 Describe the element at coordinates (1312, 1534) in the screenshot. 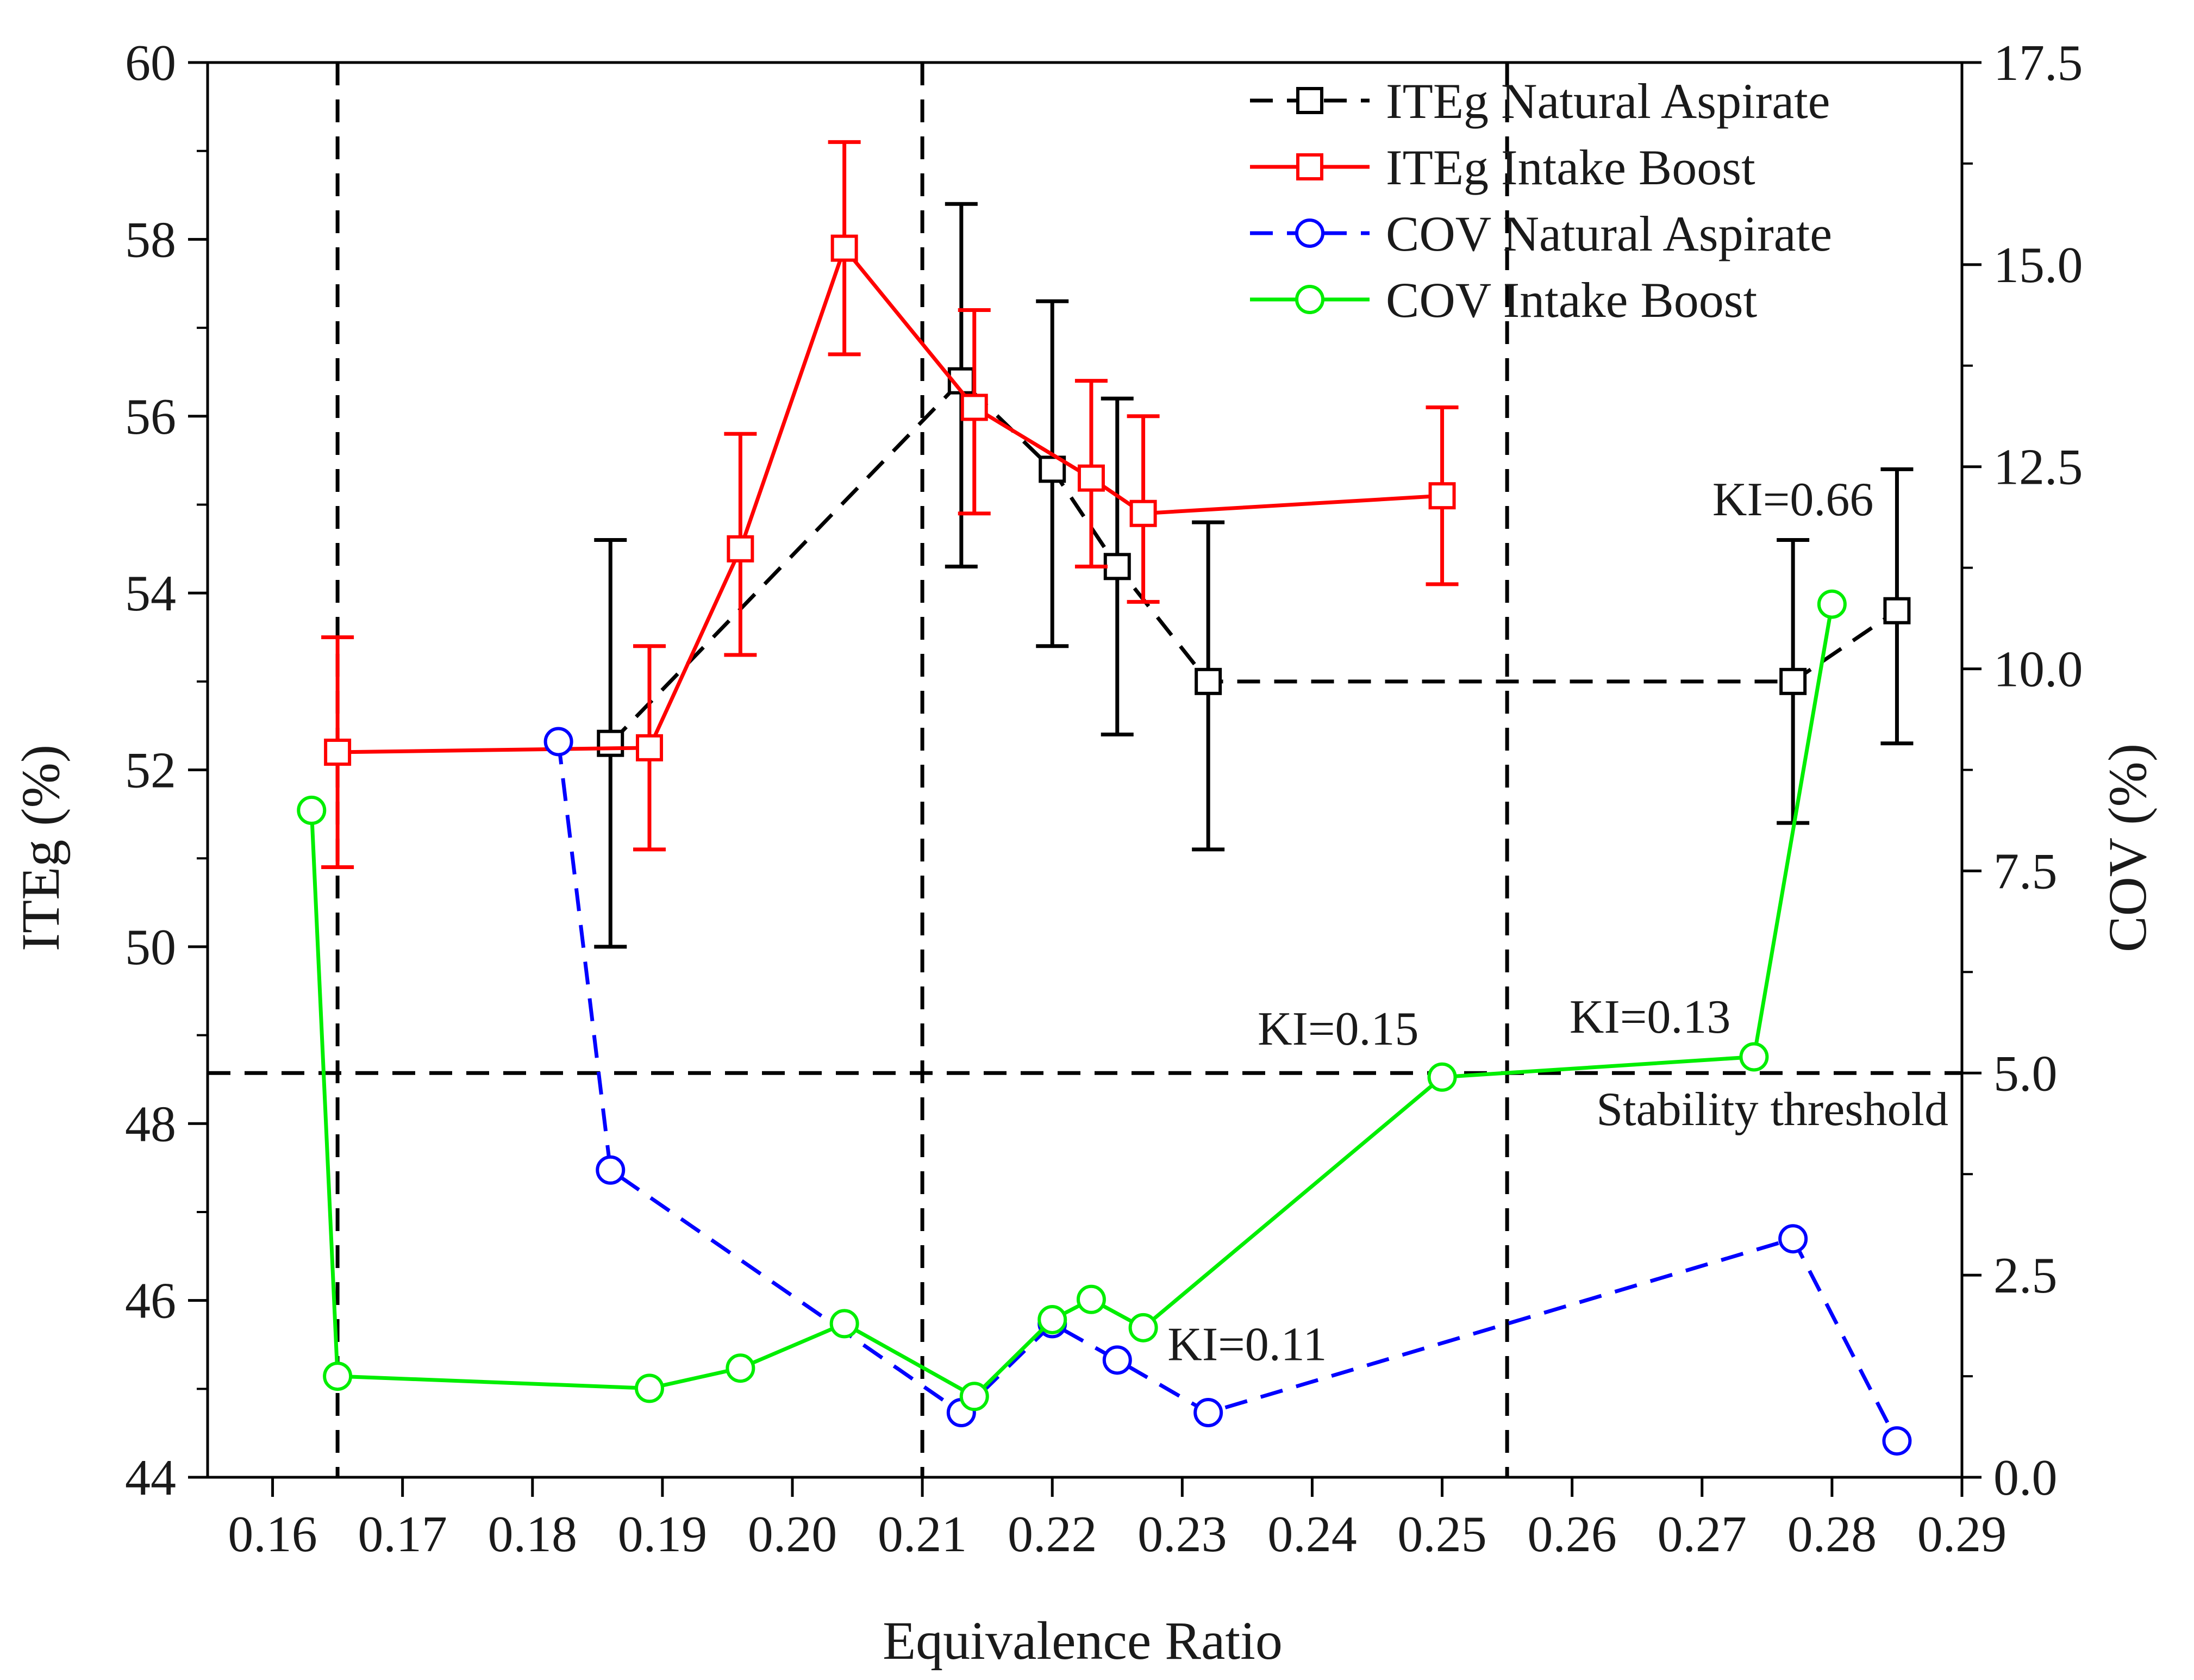

I see `x-tick-label: 0.24` at that location.